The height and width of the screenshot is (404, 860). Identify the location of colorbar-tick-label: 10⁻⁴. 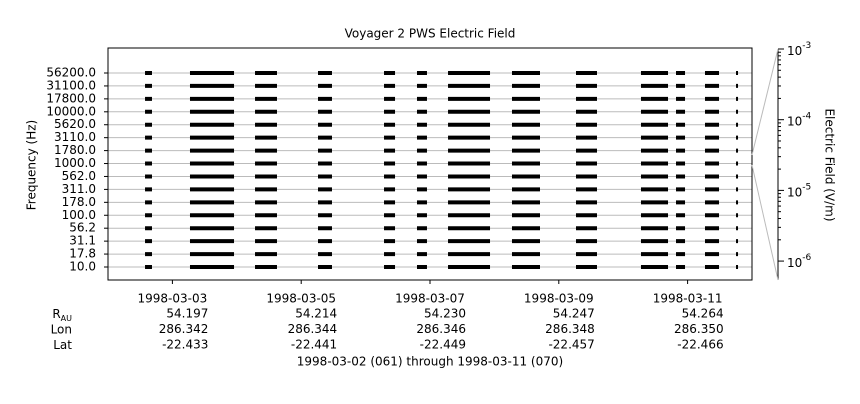
(799, 119).